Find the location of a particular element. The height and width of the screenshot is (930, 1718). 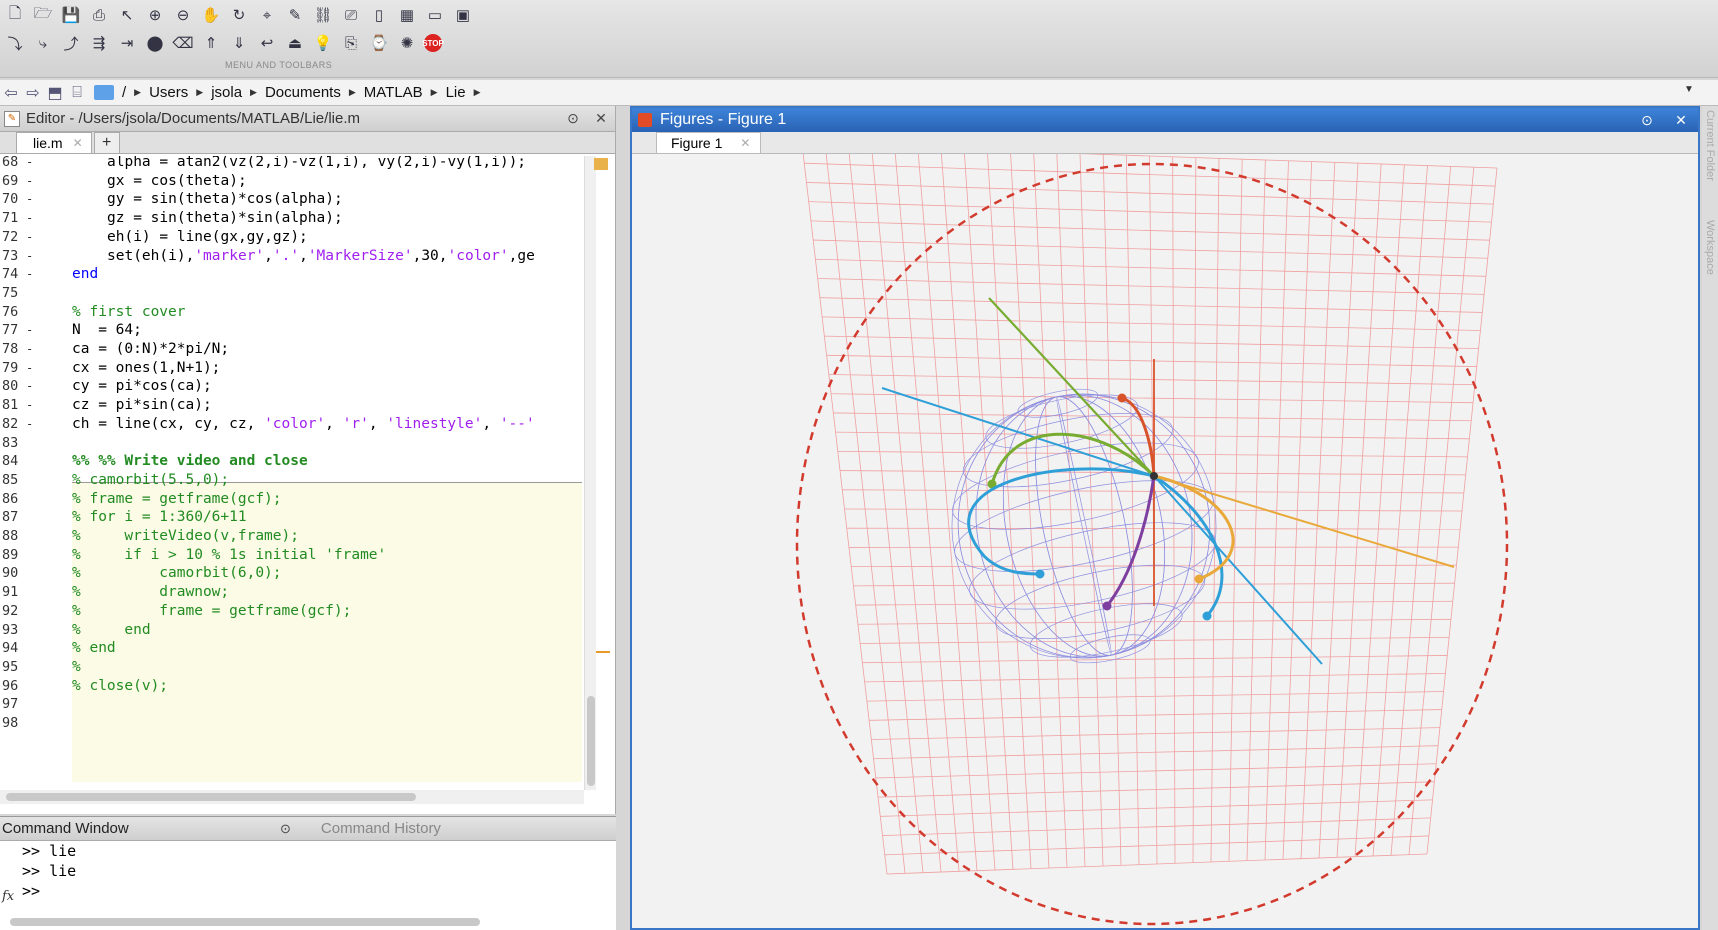

browse-folder-icon: ⌸ is located at coordinates (77, 92).